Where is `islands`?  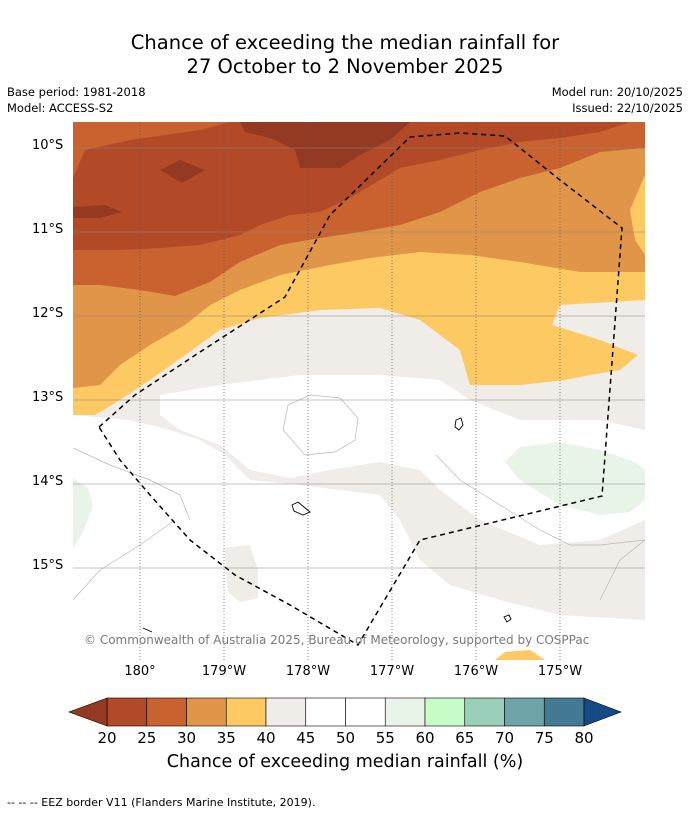 islands is located at coordinates (327, 525).